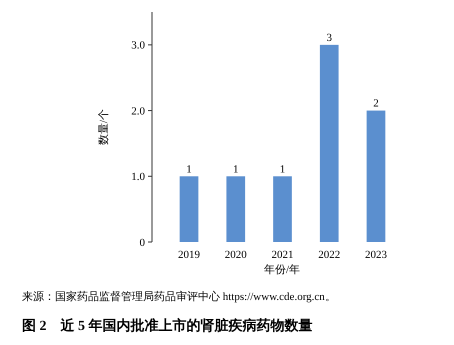 The width and height of the screenshot is (454, 345). What do you see at coordinates (104, 127) in the screenshot?
I see `y-axis-title: 数量/个` at bounding box center [104, 127].